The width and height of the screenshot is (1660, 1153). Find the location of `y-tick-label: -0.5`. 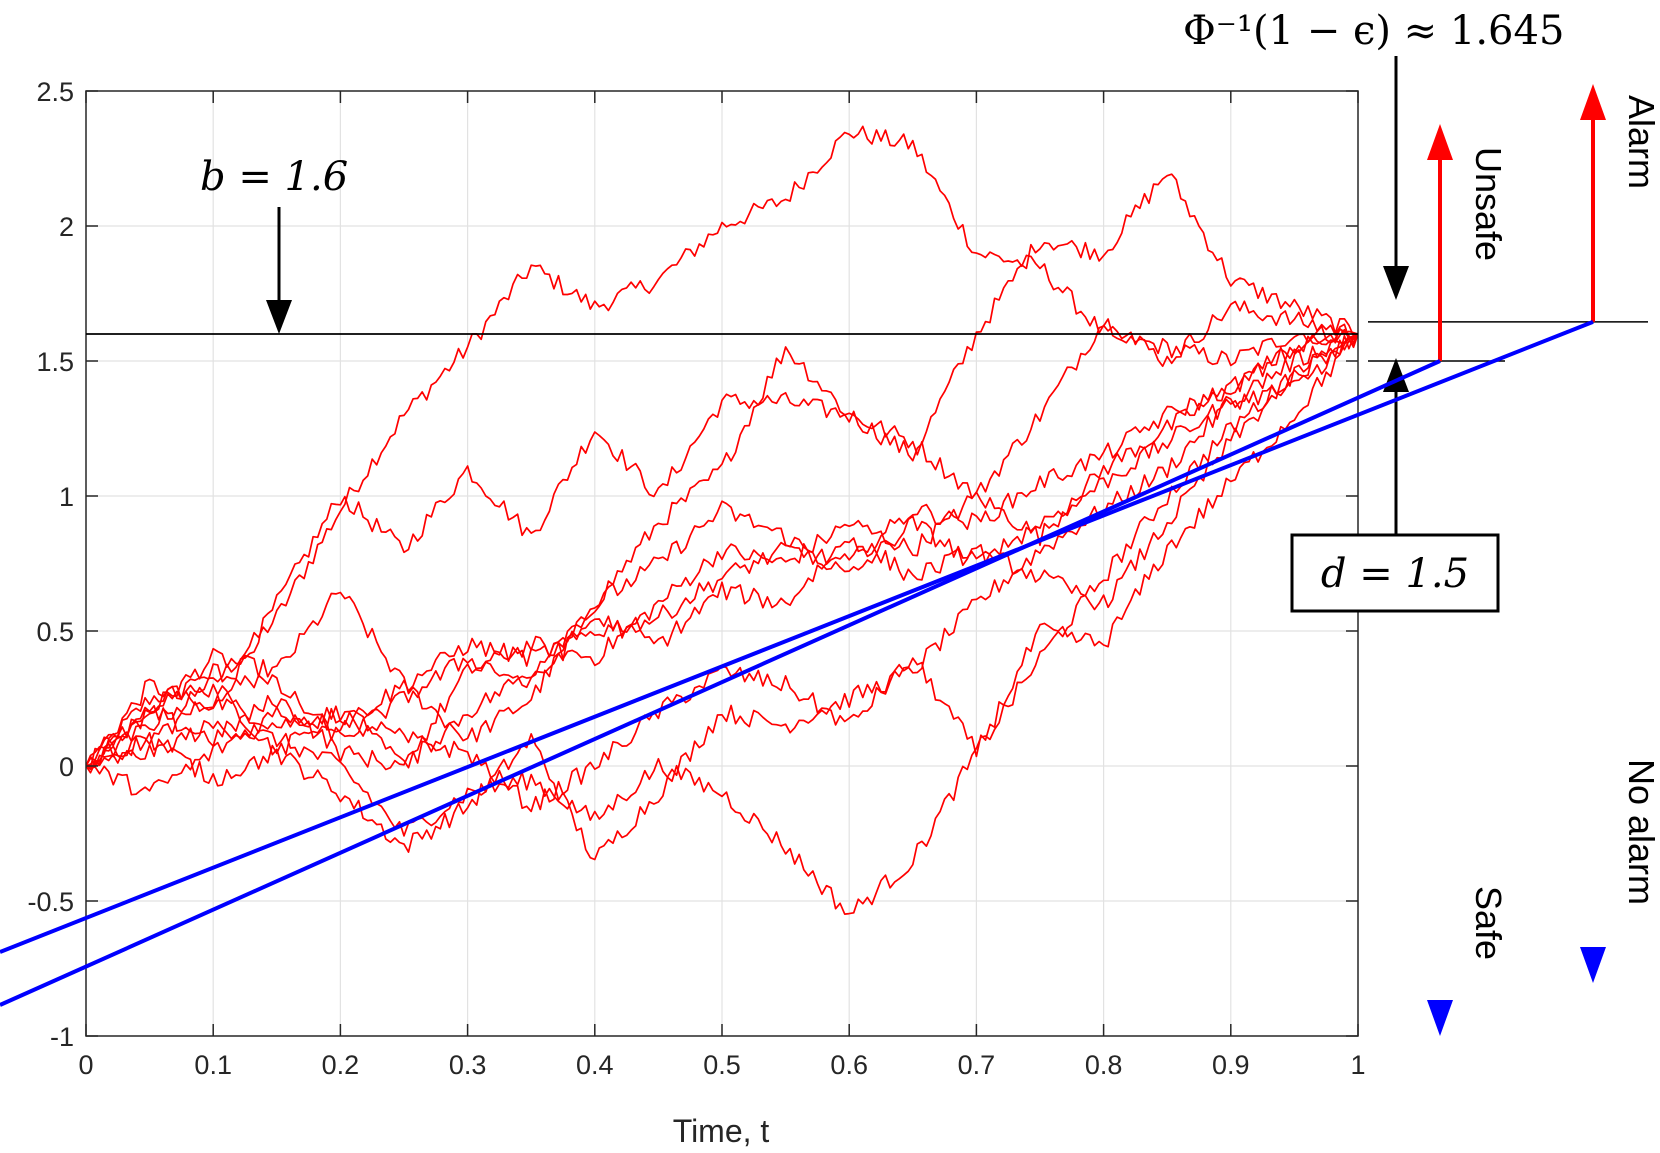

y-tick-label: -0.5 is located at coordinates (50, 902).